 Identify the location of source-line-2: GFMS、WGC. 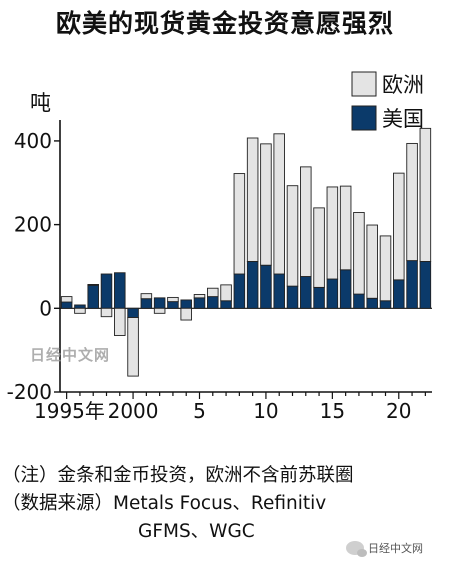
(196, 531).